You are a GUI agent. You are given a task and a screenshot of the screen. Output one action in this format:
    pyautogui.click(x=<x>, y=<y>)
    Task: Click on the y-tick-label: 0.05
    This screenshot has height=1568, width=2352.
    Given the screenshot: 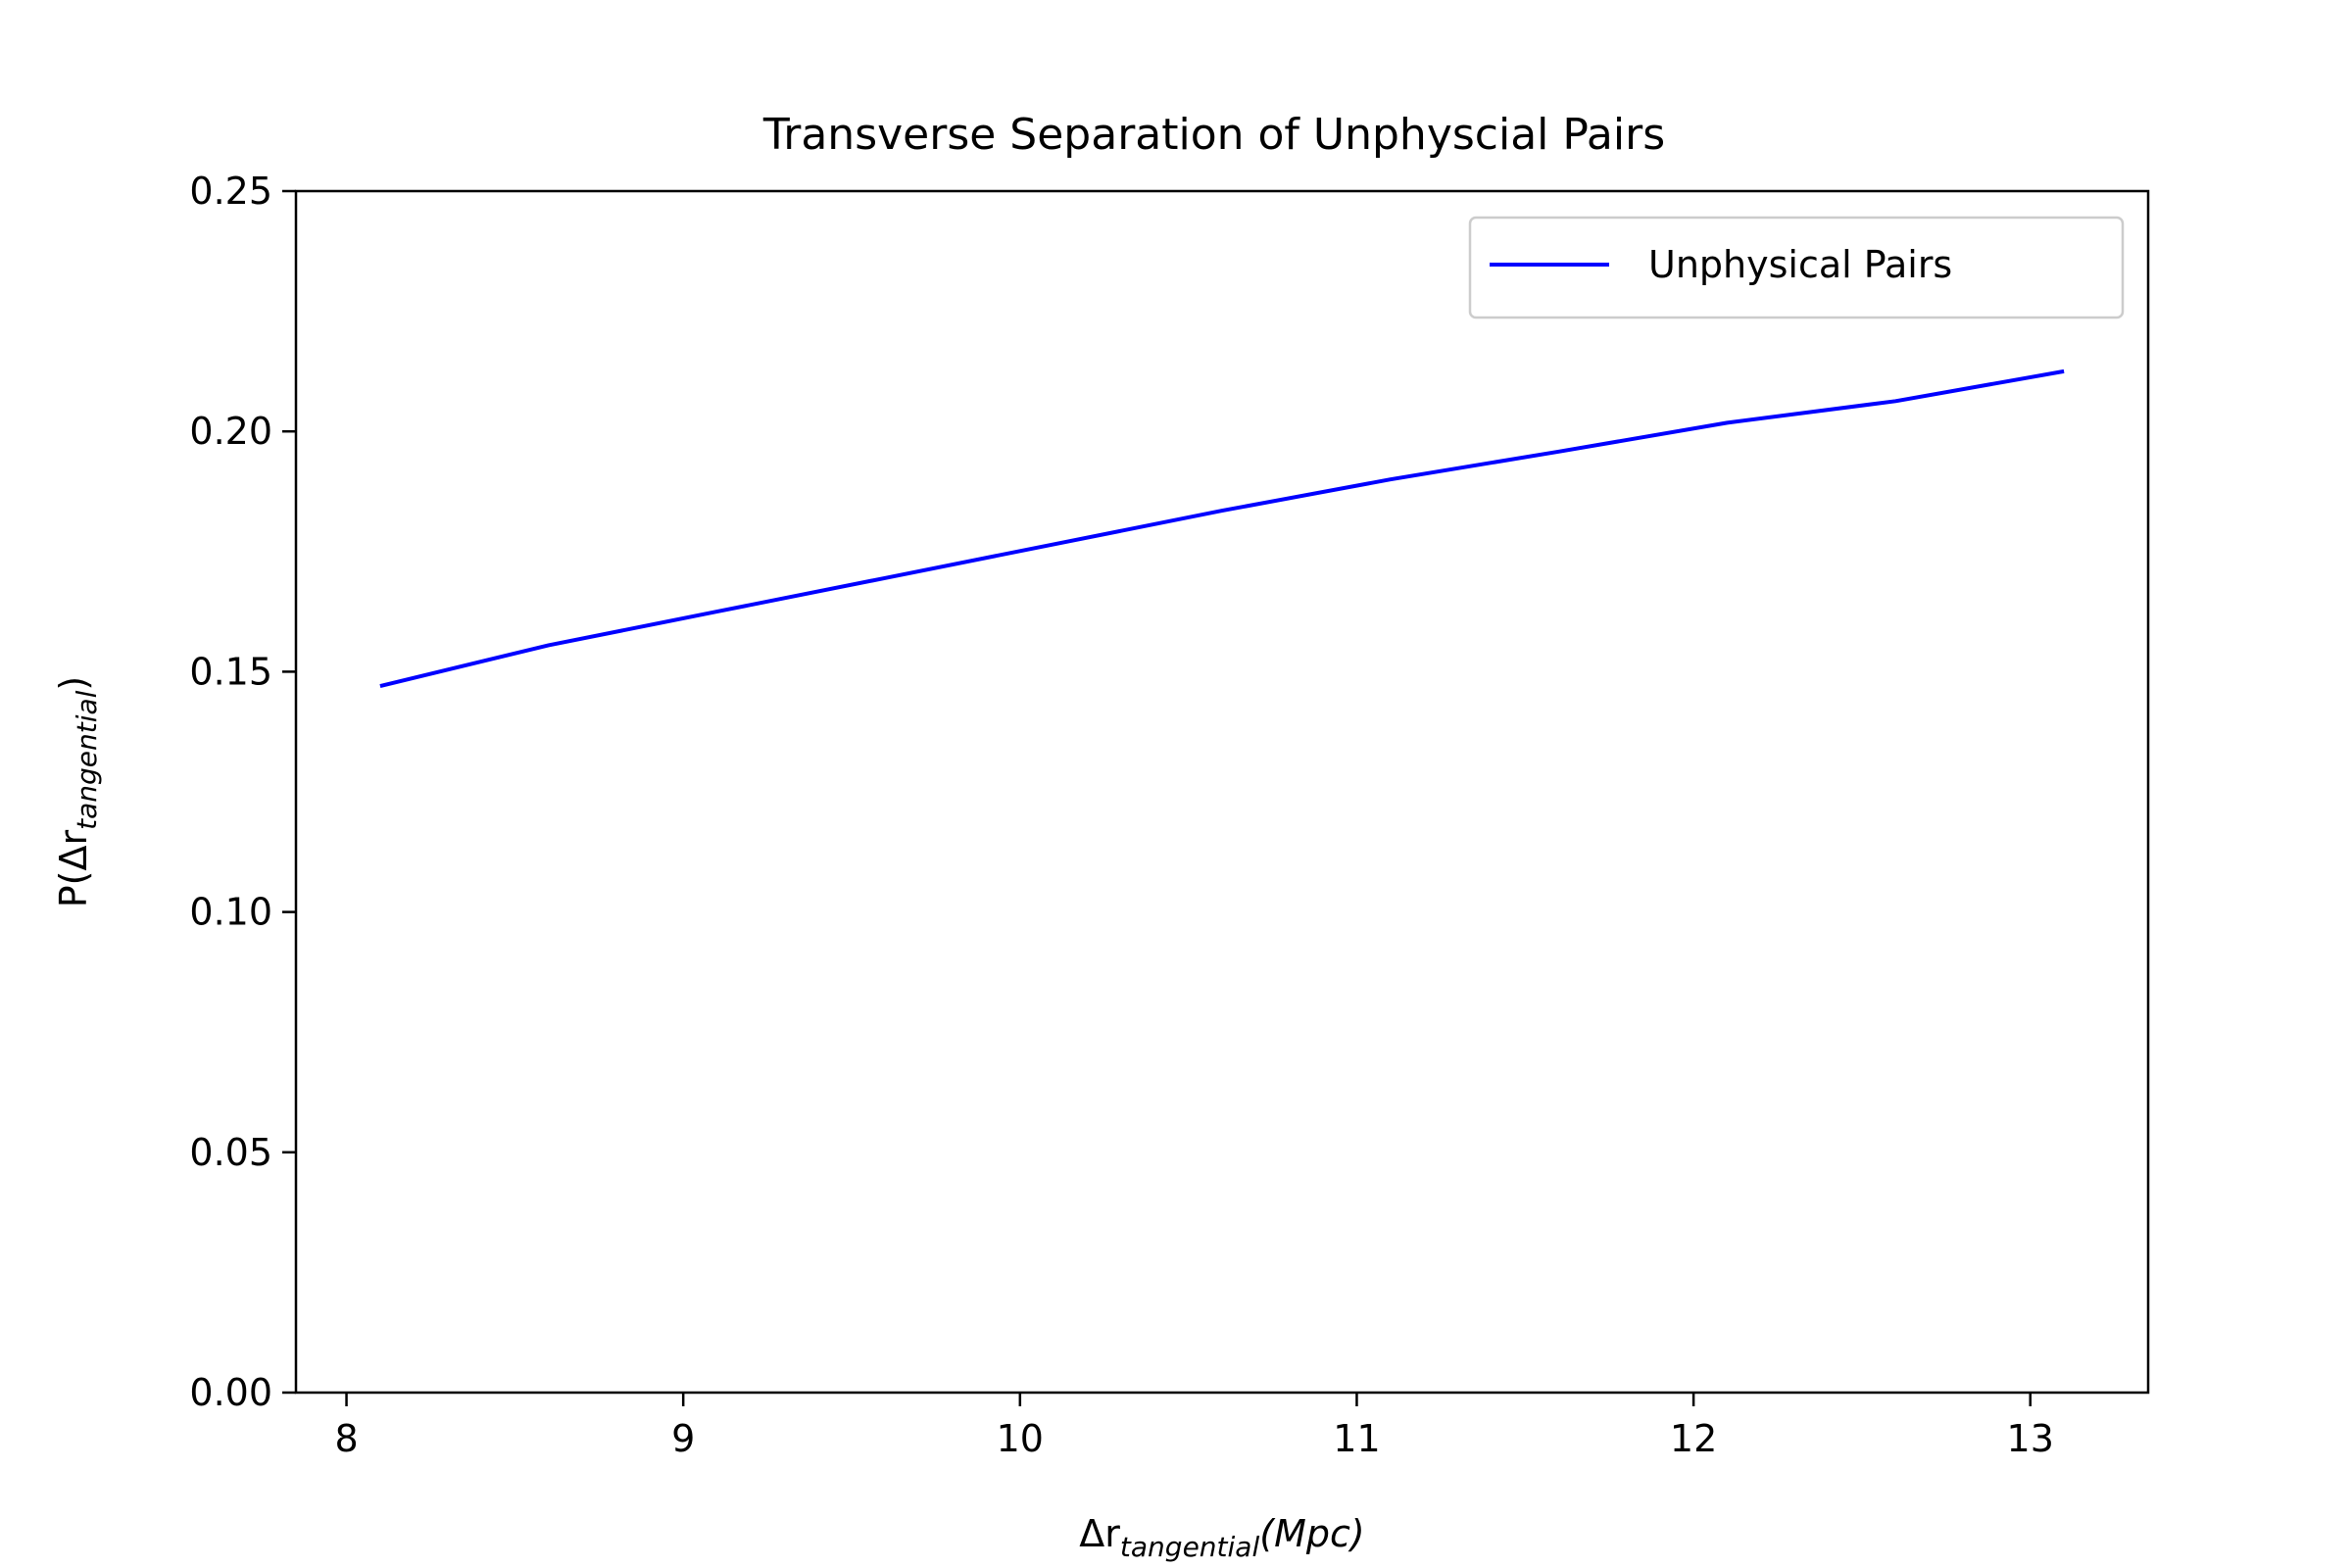 What is the action you would take?
    pyautogui.click(x=230, y=1152)
    